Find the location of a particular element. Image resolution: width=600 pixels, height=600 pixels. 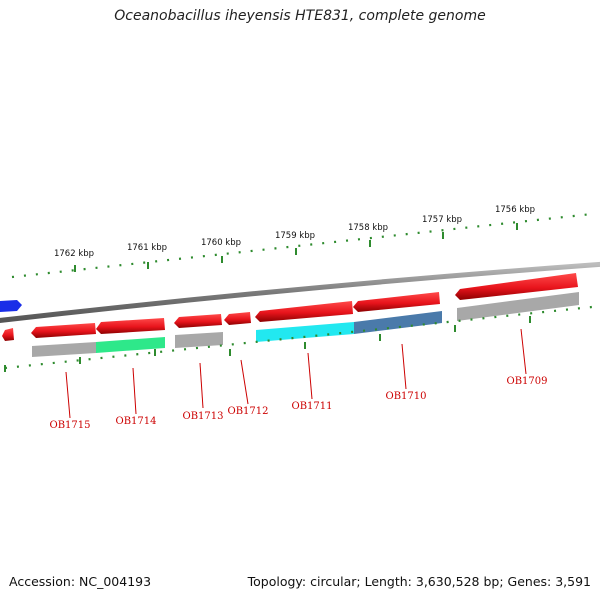

genome-backbone is located at coordinates (300, 292).